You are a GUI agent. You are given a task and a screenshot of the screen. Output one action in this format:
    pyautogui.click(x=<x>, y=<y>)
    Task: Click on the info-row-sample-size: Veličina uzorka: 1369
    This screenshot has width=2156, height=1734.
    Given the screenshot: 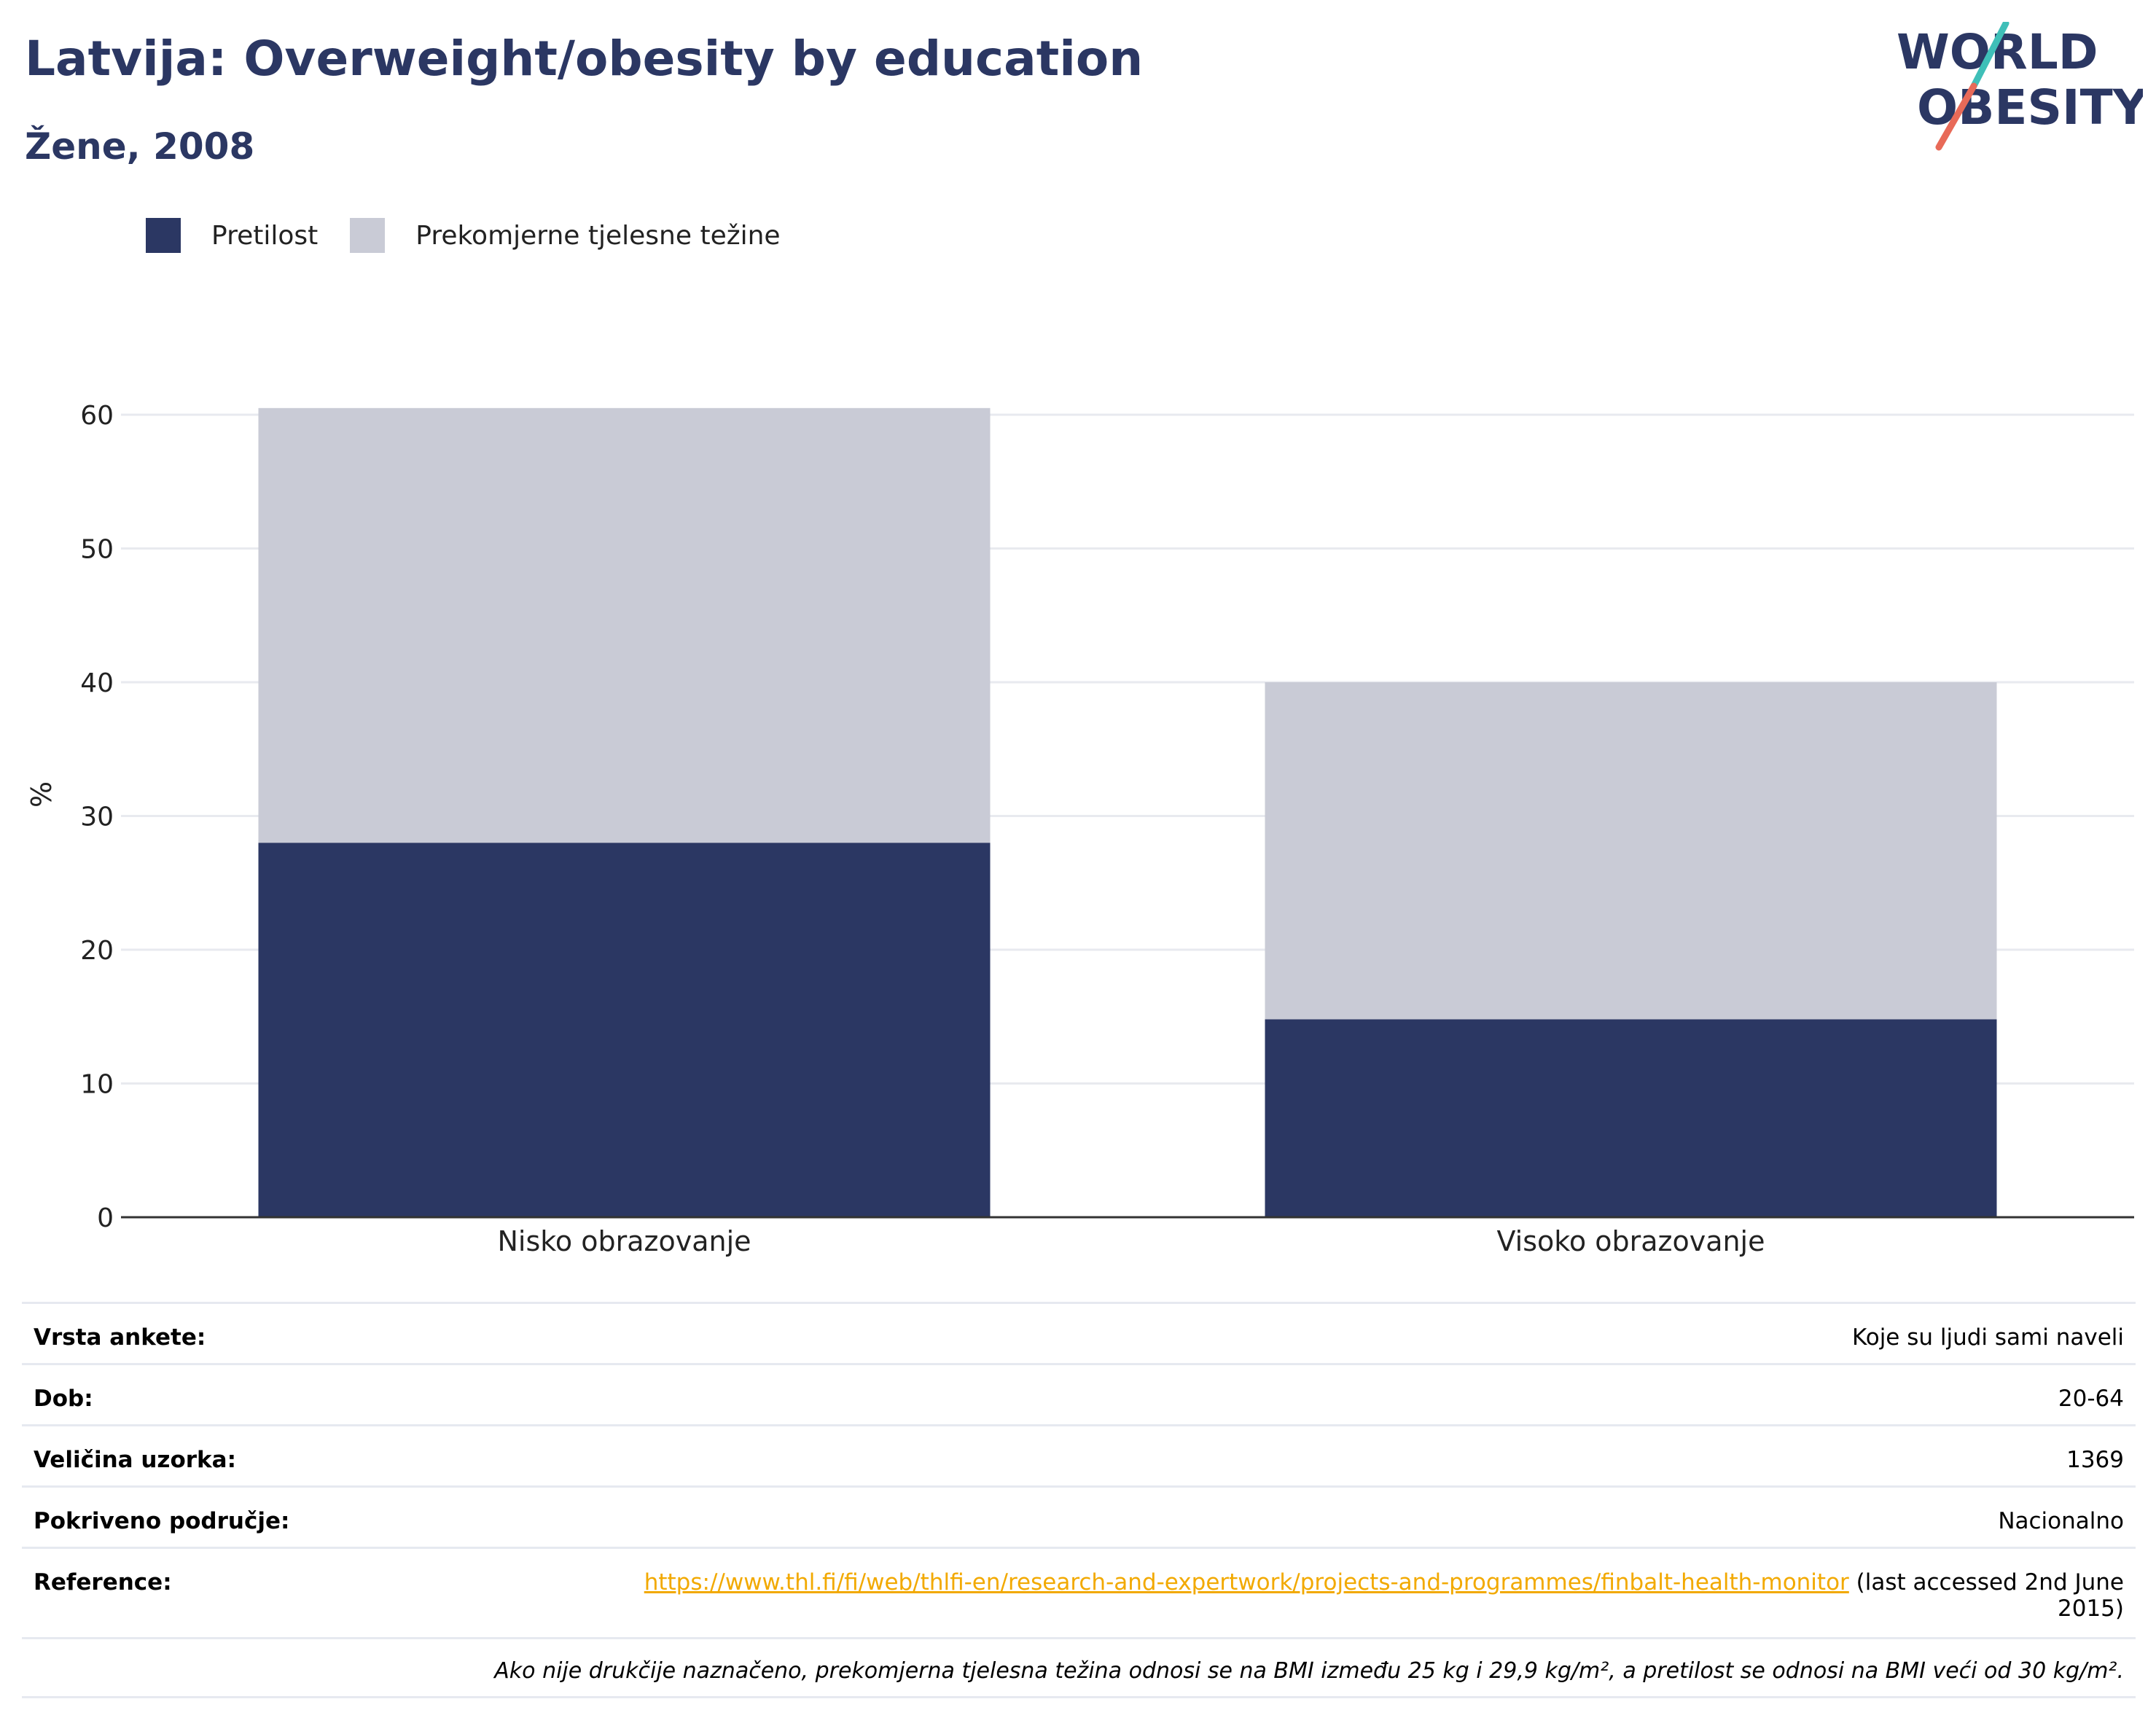 What is the action you would take?
    pyautogui.click(x=1079, y=1454)
    